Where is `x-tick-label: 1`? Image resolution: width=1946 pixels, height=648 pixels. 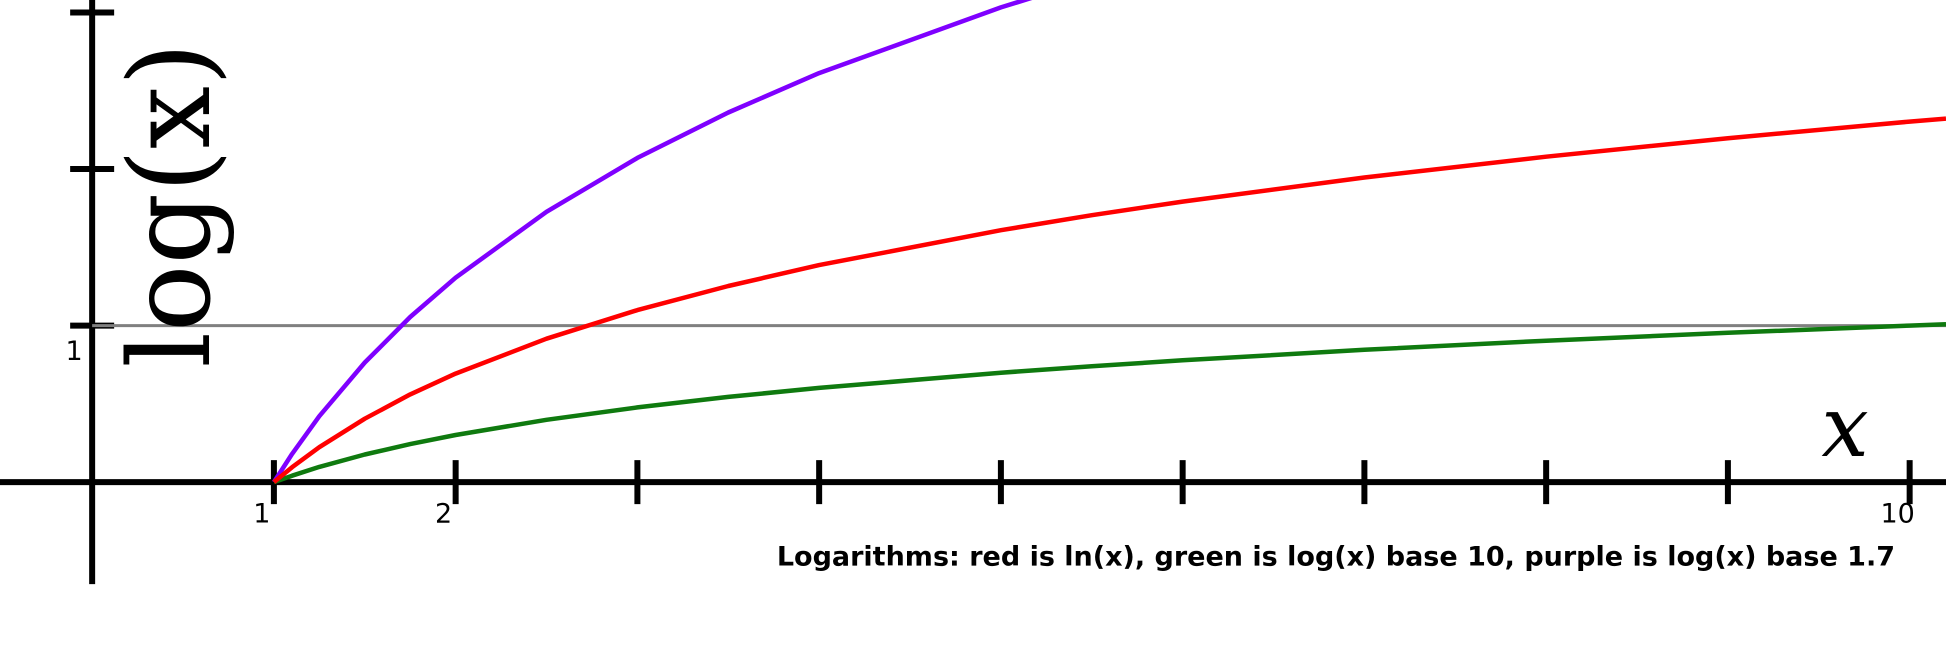 x-tick-label: 1 is located at coordinates (261, 514).